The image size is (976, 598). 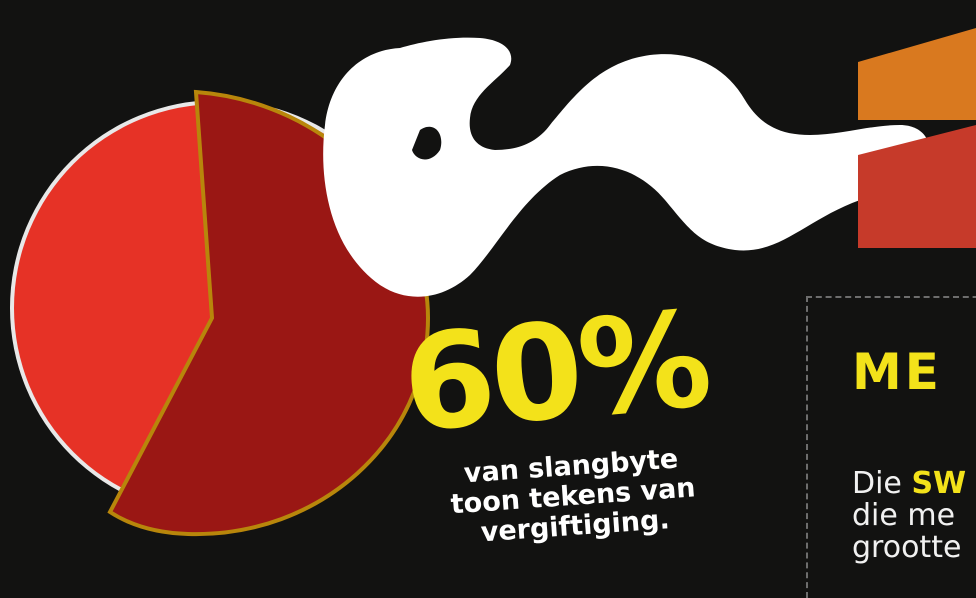 What do you see at coordinates (907, 547) in the screenshot?
I see `info-body-line: grootte` at bounding box center [907, 547].